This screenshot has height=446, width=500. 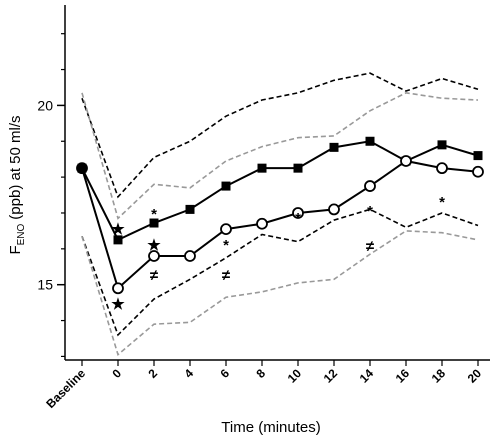 What do you see at coordinates (260, 373) in the screenshot?
I see `x-tick-label: 8` at bounding box center [260, 373].